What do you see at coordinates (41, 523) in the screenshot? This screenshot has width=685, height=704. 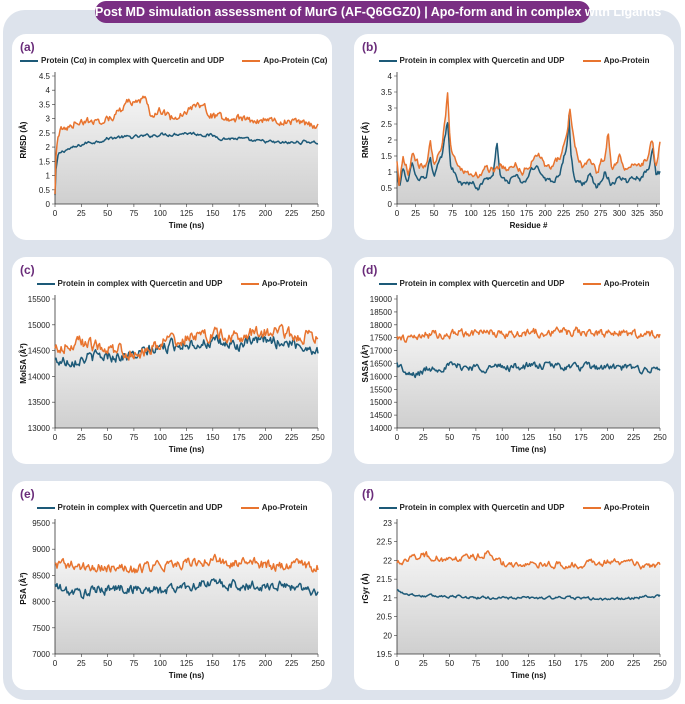 I see `y-tick-label: 9500` at bounding box center [41, 523].